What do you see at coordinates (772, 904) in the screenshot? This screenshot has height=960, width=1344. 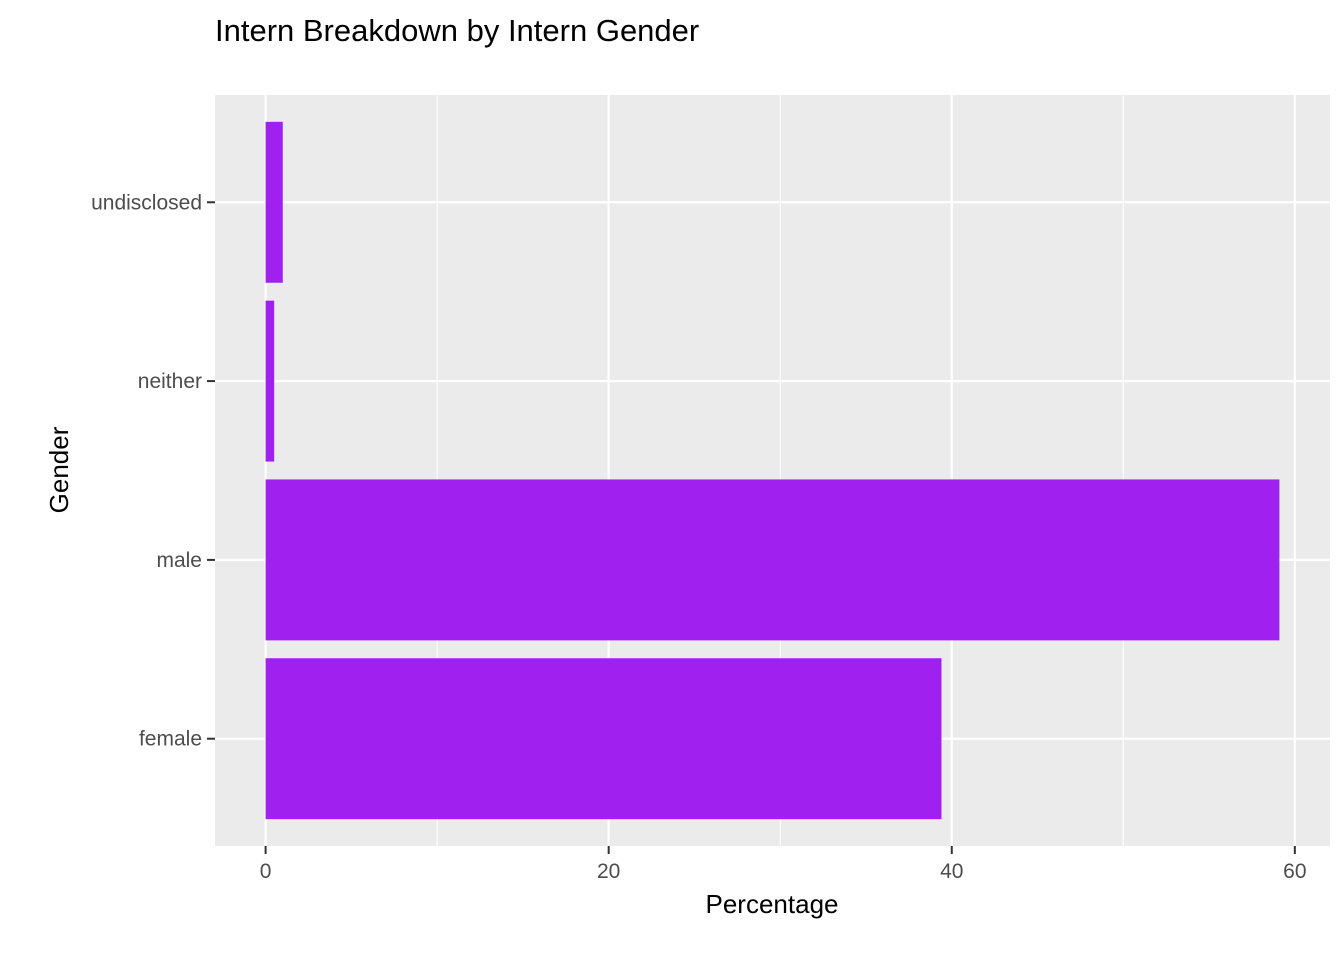 I see `x-axis-title: Percentage` at bounding box center [772, 904].